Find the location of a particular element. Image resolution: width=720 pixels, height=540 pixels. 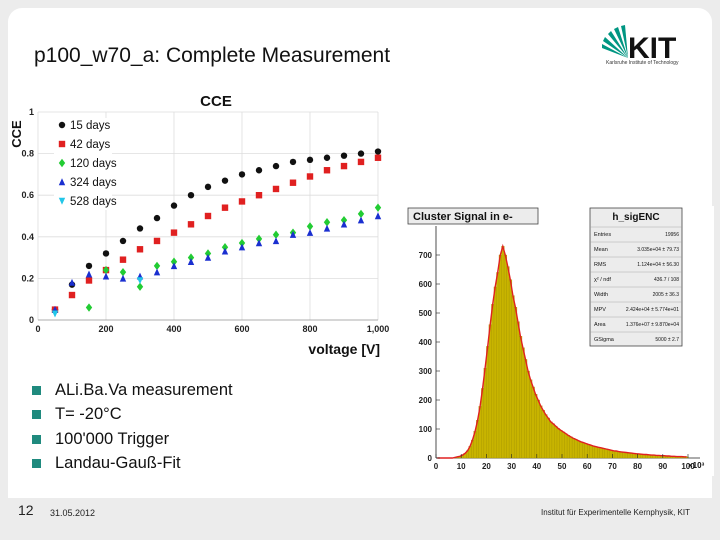

cce-chart-title: CCE is located at coordinates (216, 101).